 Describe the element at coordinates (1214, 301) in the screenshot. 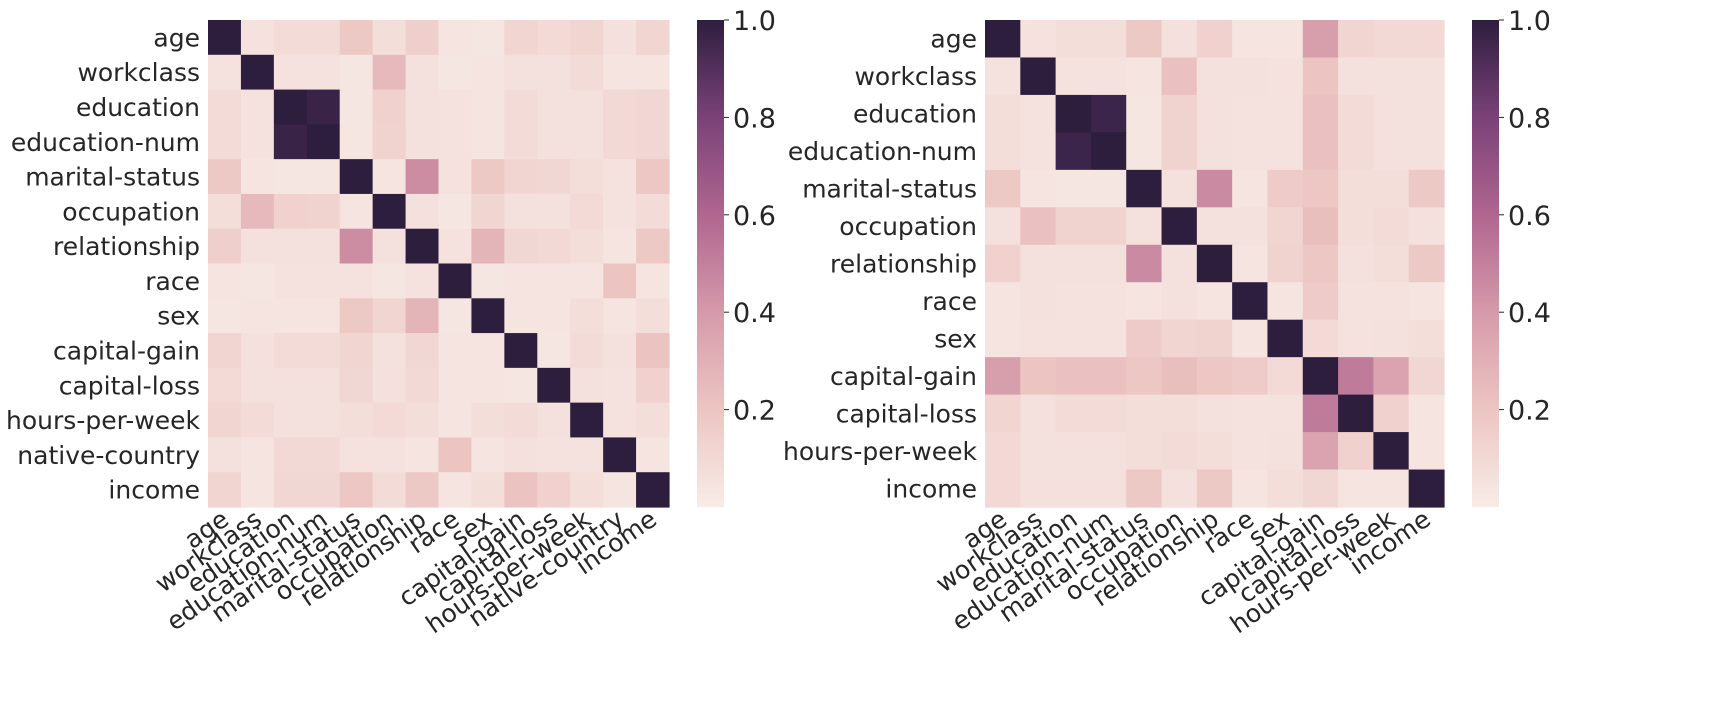

I see `heatmap-cell-race-x-relationship` at that location.